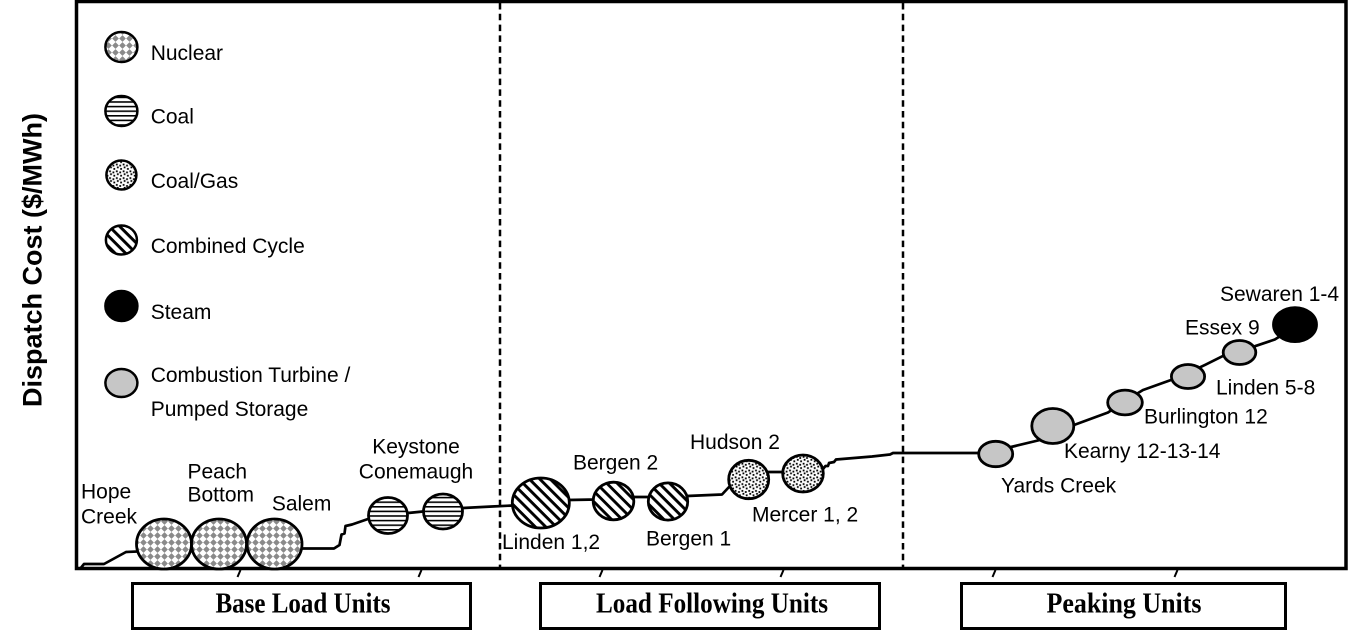  Describe the element at coordinates (551, 542) in the screenshot. I see `svg-text: Linden 1,2` at that location.